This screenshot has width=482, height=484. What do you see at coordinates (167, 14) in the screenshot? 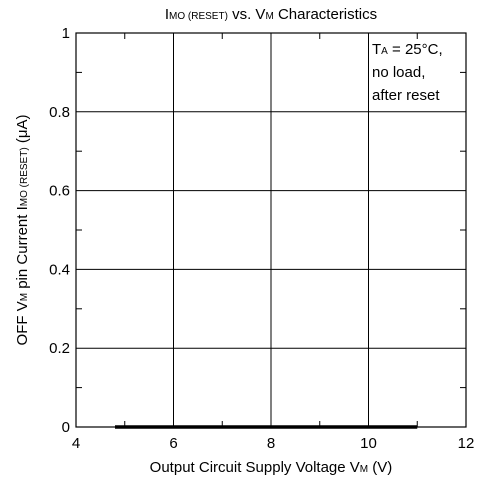
I see `text-part: I` at bounding box center [167, 14].